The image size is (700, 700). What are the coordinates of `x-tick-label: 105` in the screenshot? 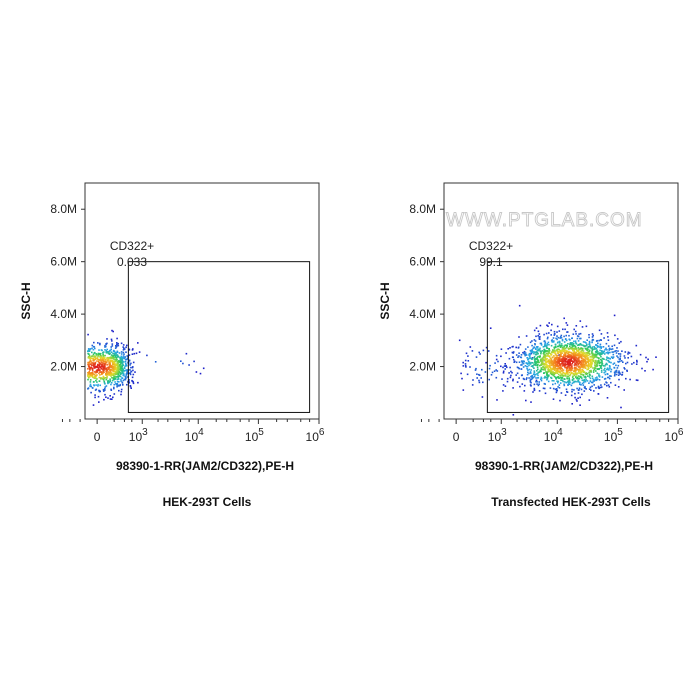 It's located at (613, 435).